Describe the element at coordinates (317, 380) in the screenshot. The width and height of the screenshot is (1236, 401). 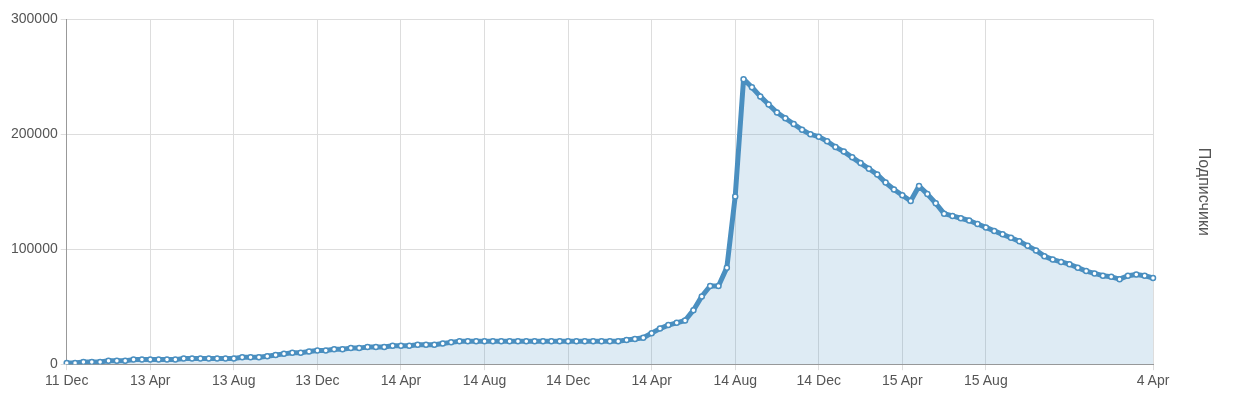
I see `x-tick-label: 13 Dec` at that location.